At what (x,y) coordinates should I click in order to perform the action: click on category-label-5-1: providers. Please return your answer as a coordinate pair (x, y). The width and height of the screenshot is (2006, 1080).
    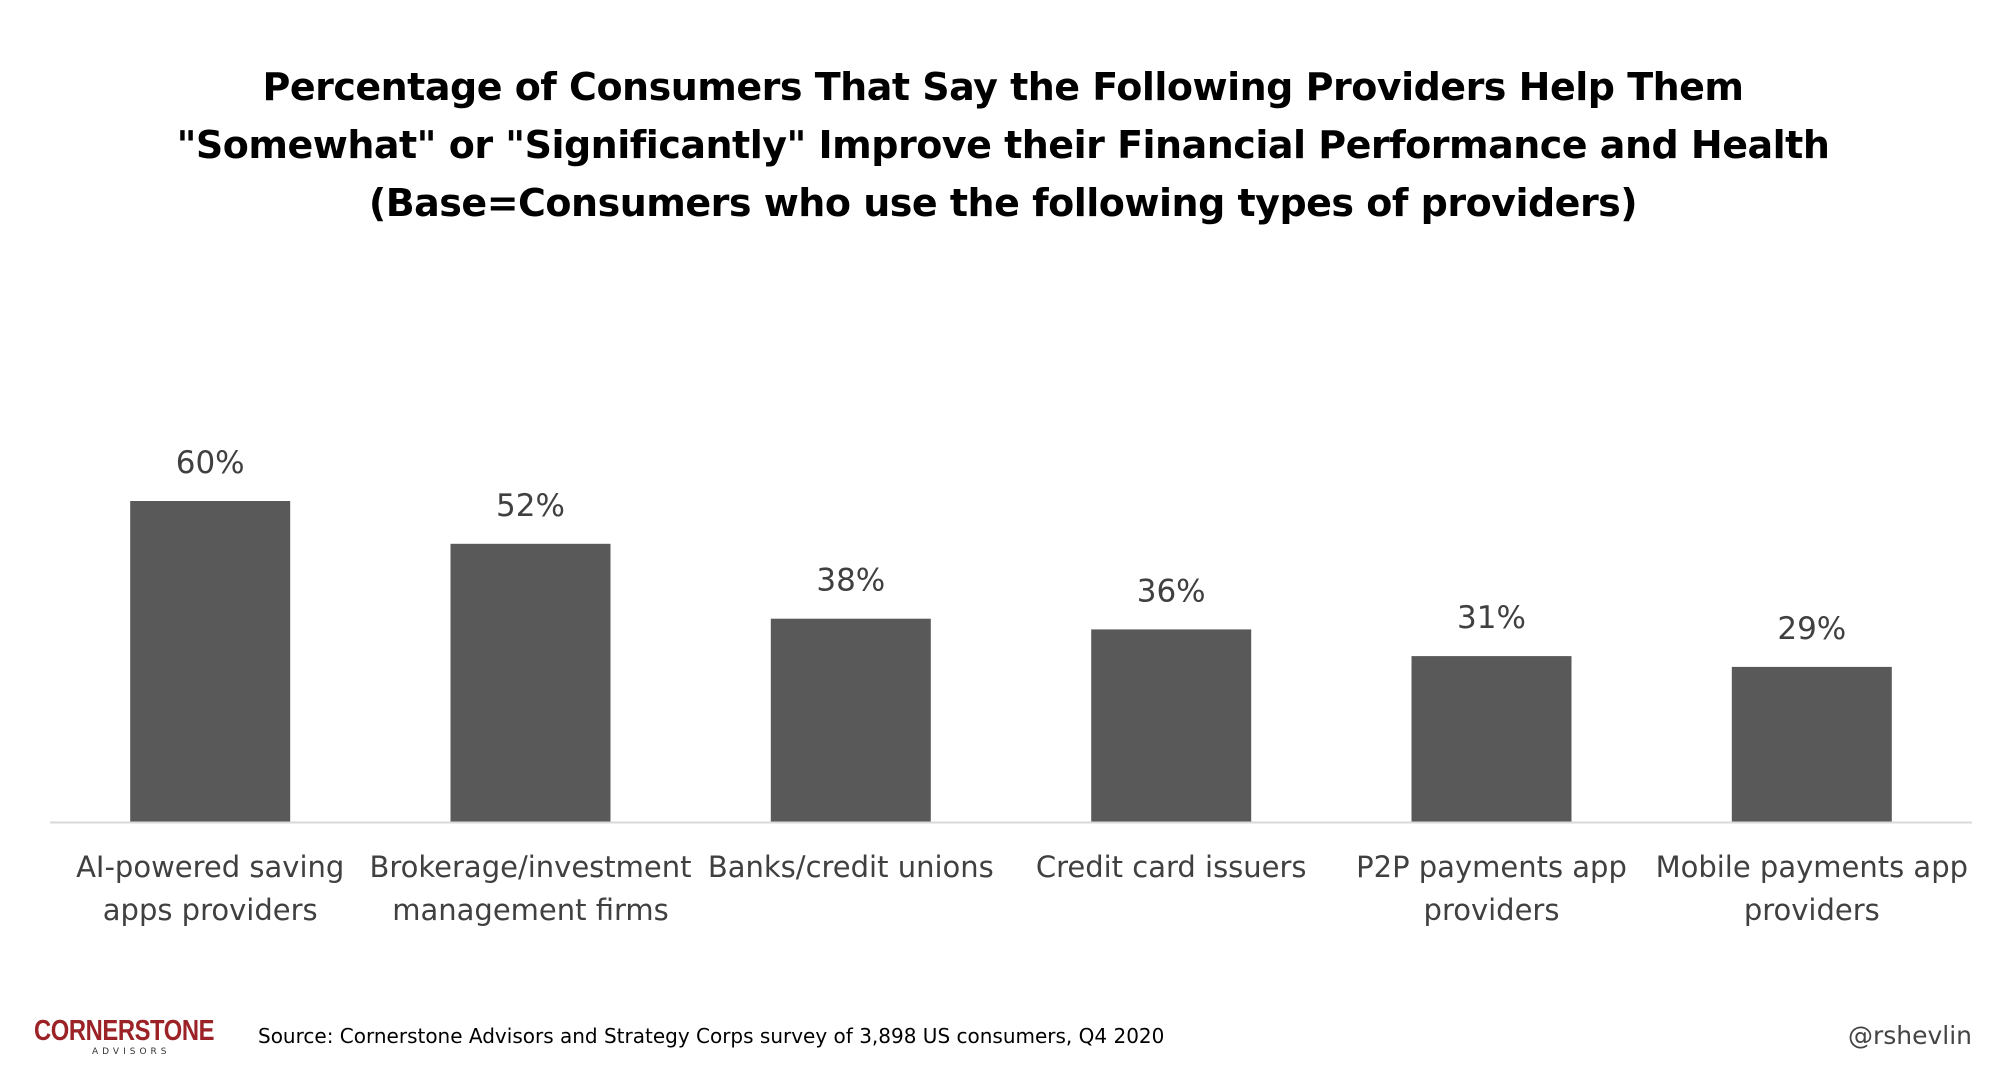
    Looking at the image, I should click on (1812, 910).